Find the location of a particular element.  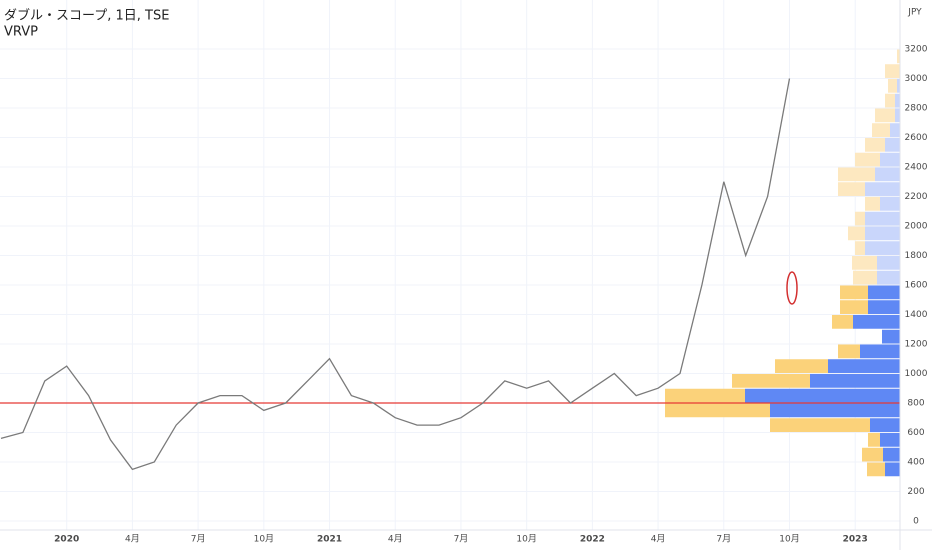

x-tick-label: 2023 is located at coordinates (855, 540).